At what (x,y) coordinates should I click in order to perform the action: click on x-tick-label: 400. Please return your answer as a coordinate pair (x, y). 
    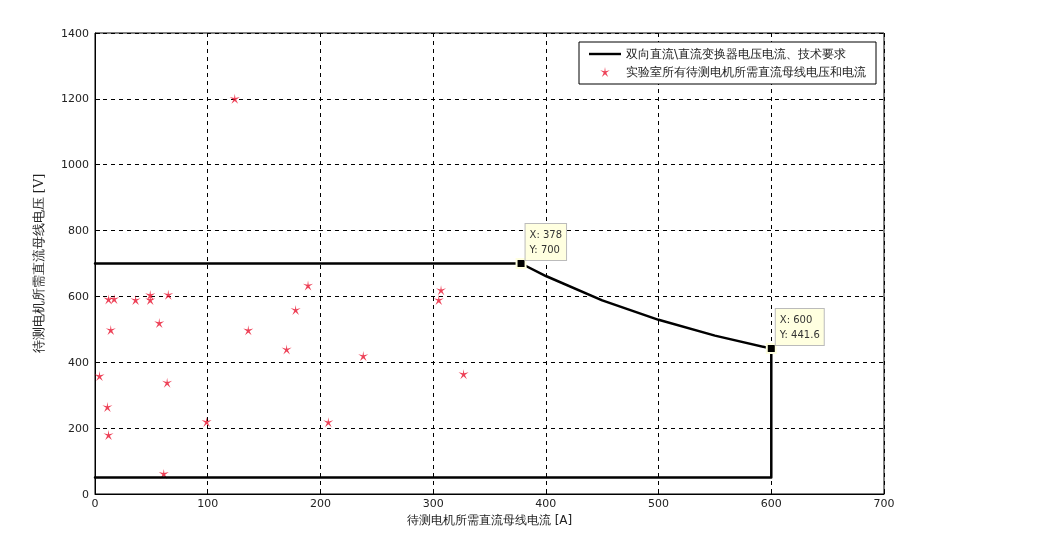
    Looking at the image, I should click on (546, 503).